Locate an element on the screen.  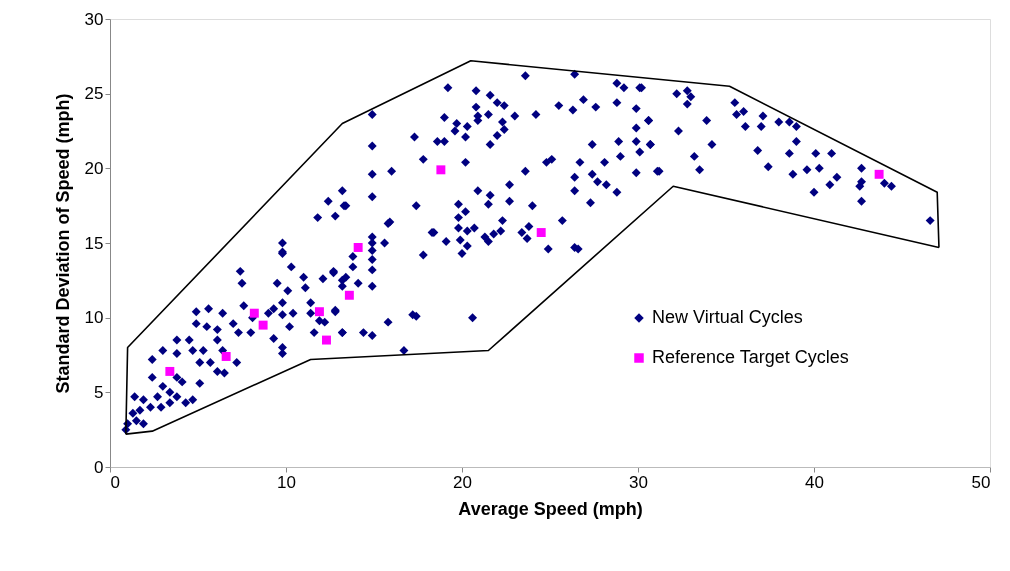
x-tick-label: 20 is located at coordinates (462, 482).